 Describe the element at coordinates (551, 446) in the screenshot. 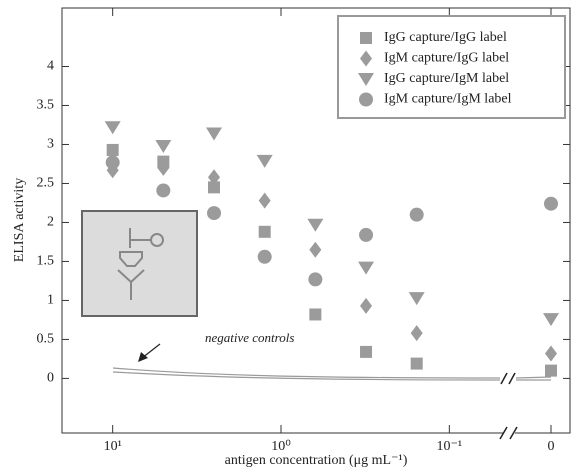

I see `x-tick-label: 0` at that location.